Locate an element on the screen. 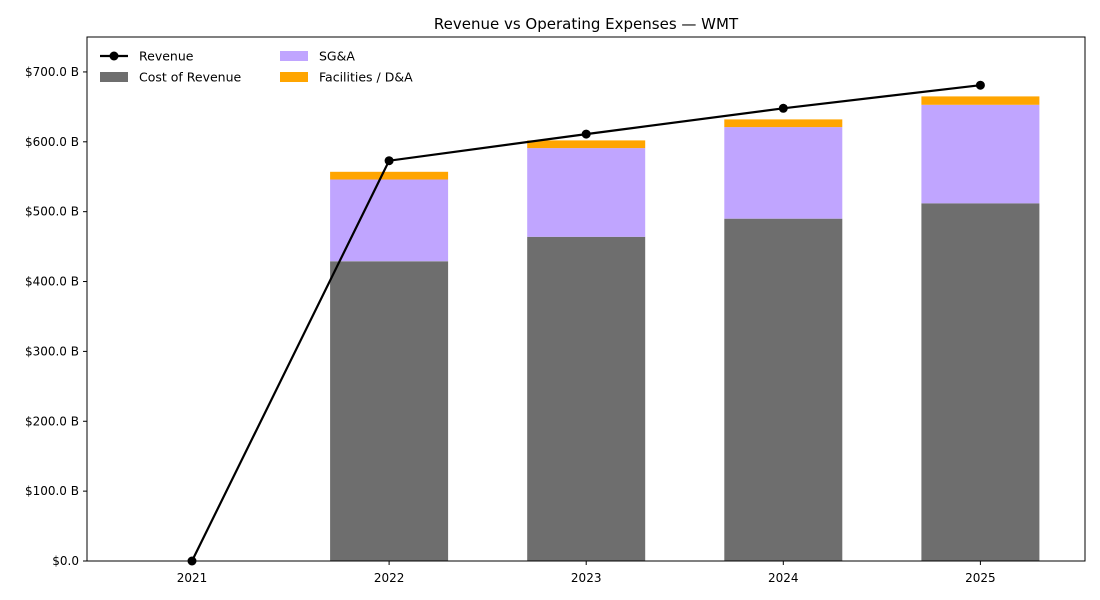 This screenshot has width=1100, height=600. bar-sg-a-2025 is located at coordinates (980, 154).